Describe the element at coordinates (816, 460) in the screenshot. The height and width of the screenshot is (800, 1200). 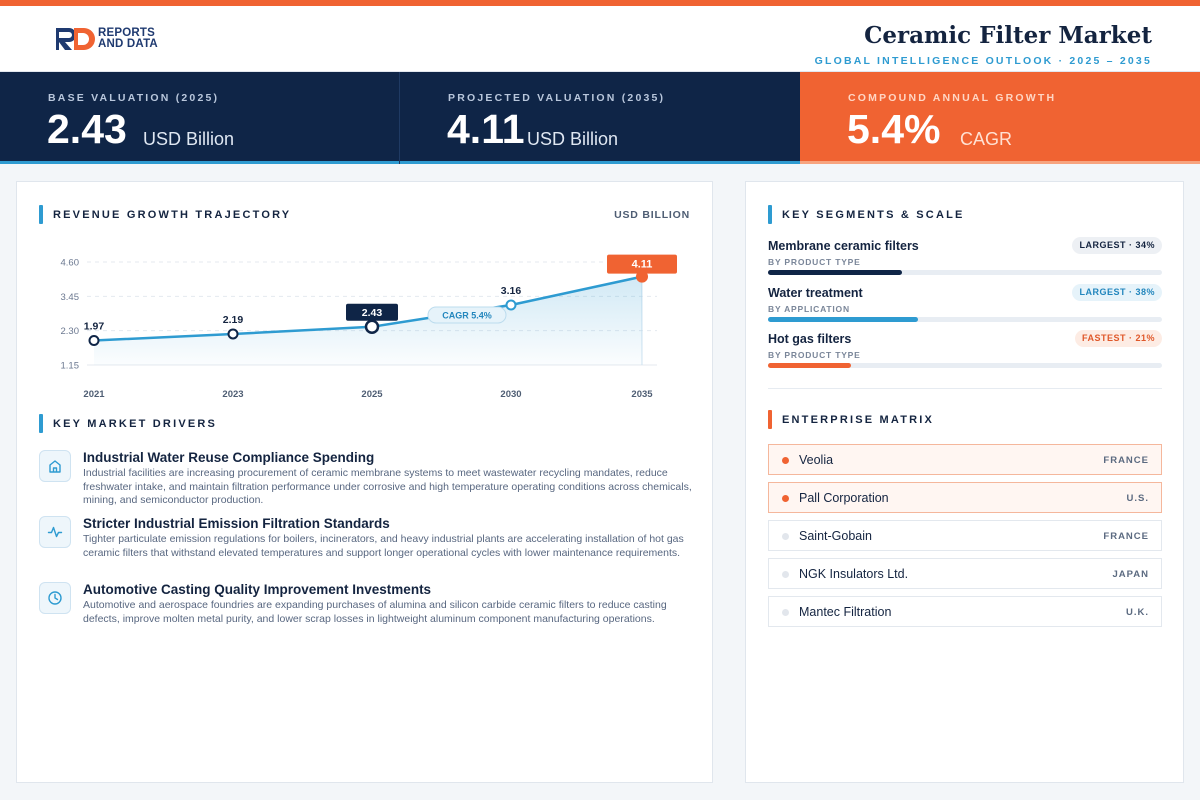
I see `enterprise-name: Veolia` at that location.